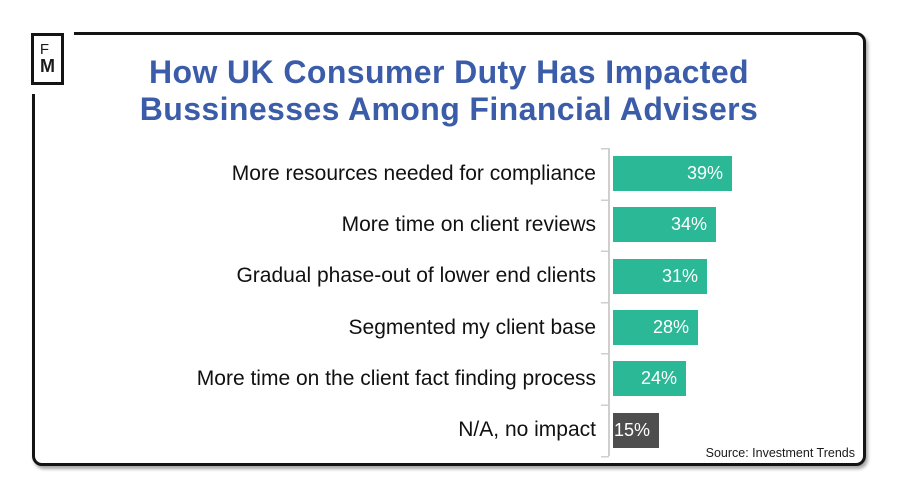 Image resolution: width=900 pixels, height=499 pixels. I want to click on bar: 24%, so click(649, 379).